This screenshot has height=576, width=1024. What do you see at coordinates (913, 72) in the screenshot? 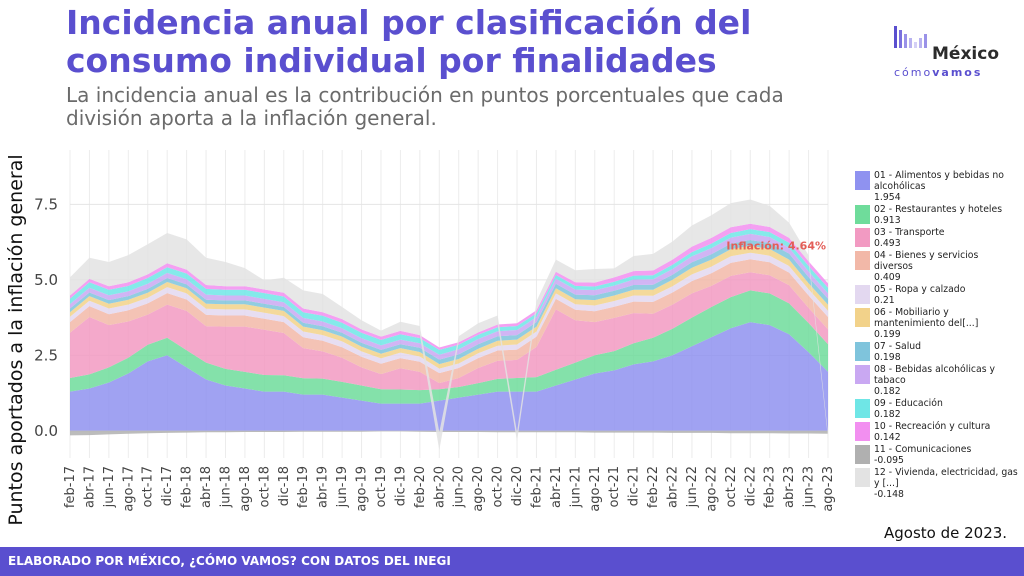
I see `logo-sub-a: cómo` at bounding box center [913, 72].